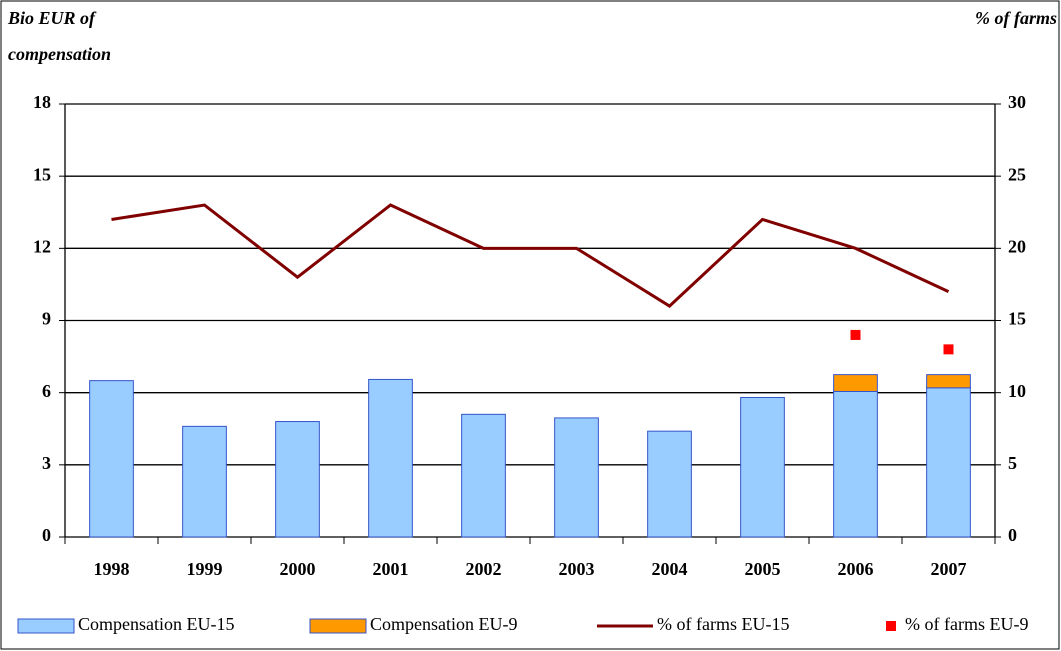  I want to click on y2-tick-label: 10, so click(1017, 391).